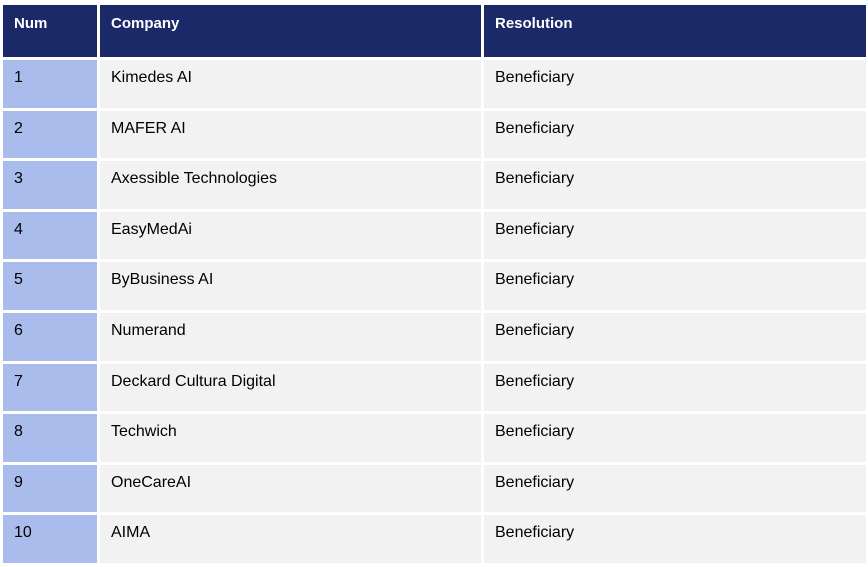 The width and height of the screenshot is (868, 567). I want to click on row-num-cell: 10, so click(50, 539).